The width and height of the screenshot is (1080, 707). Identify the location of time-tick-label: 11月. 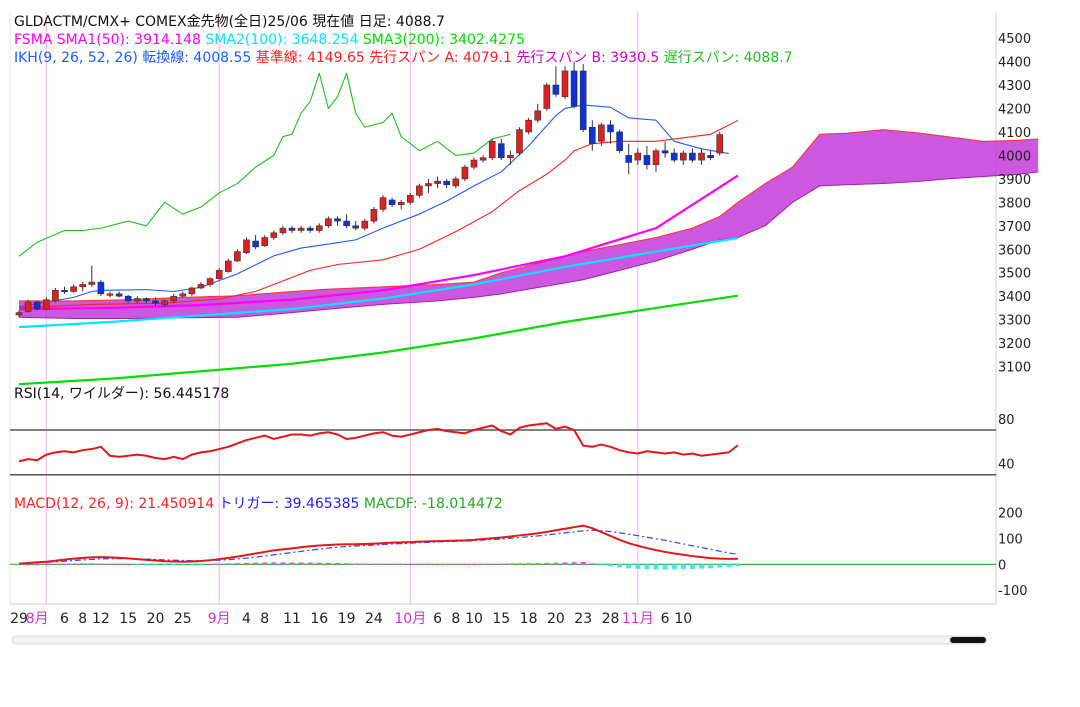
(638, 619).